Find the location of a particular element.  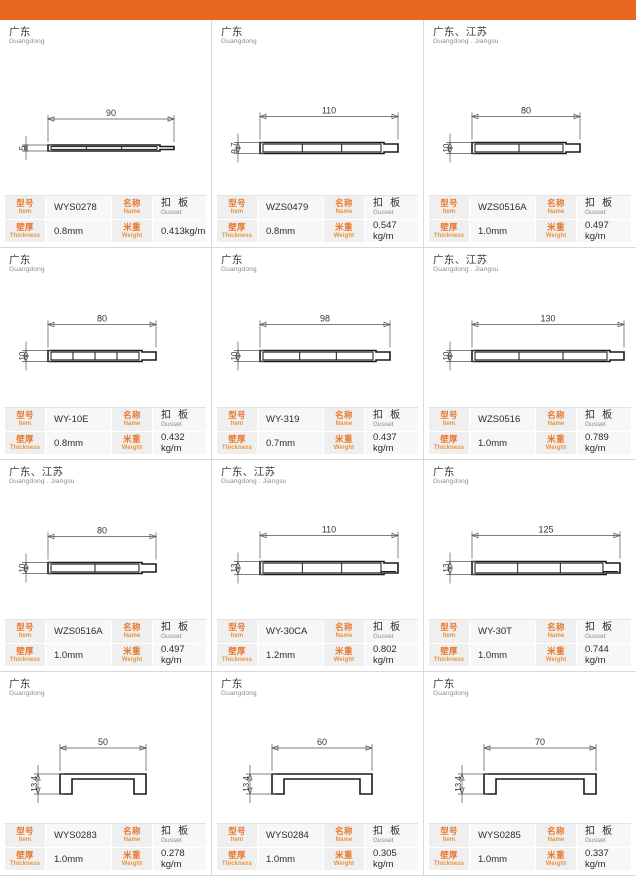

spec-row-item-name: 型号 Item WYS0284 名称 Name 扣 板 Gusset is located at coordinates (317, 835).